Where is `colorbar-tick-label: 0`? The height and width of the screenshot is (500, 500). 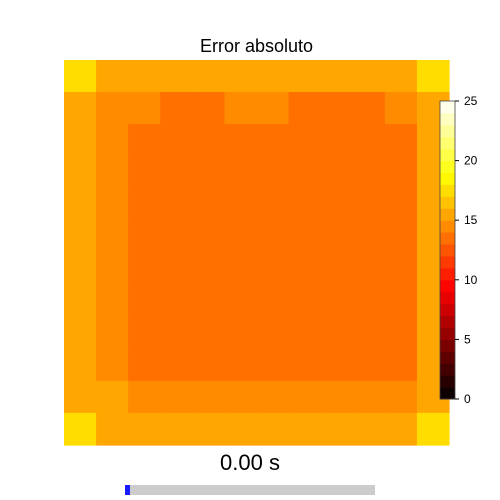
colorbar-tick-label: 0 is located at coordinates (467, 399).